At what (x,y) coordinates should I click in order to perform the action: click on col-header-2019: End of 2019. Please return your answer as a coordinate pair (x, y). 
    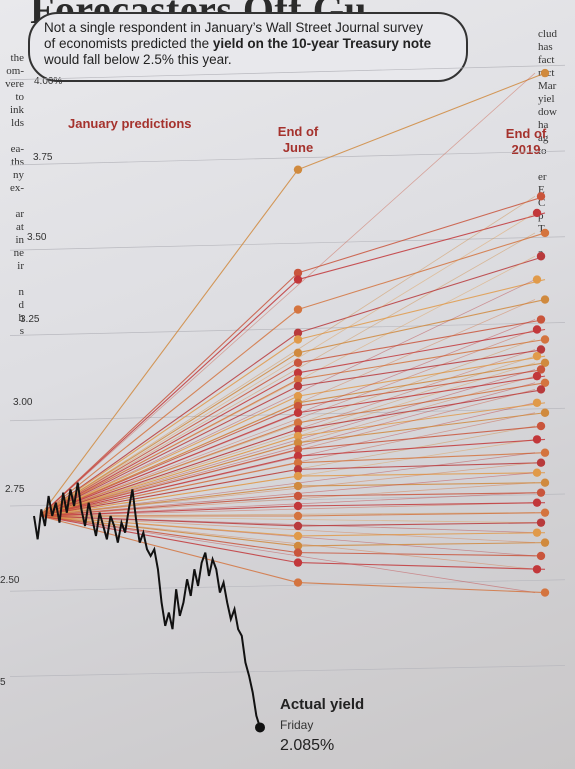
    Looking at the image, I should click on (526, 141).